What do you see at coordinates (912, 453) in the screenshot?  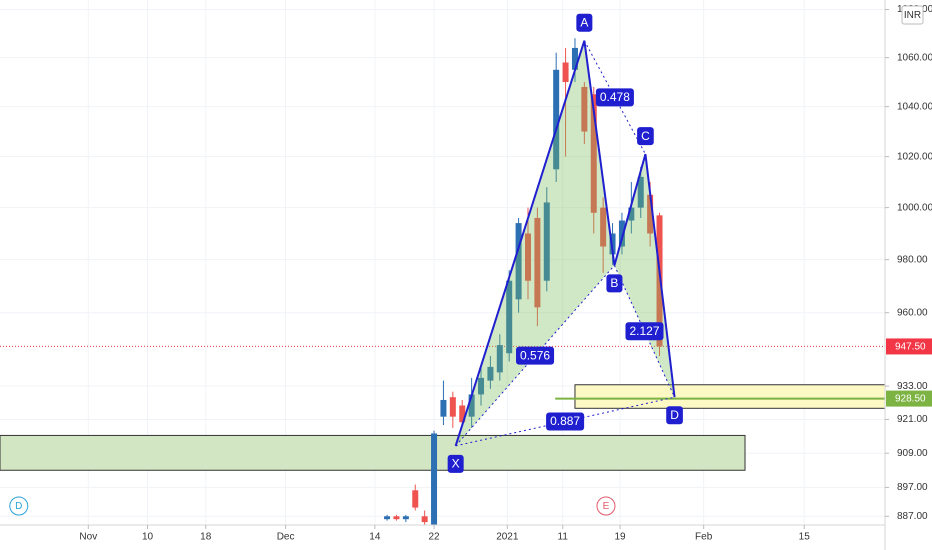 I see `y-tick-label: 909.00` at bounding box center [912, 453].